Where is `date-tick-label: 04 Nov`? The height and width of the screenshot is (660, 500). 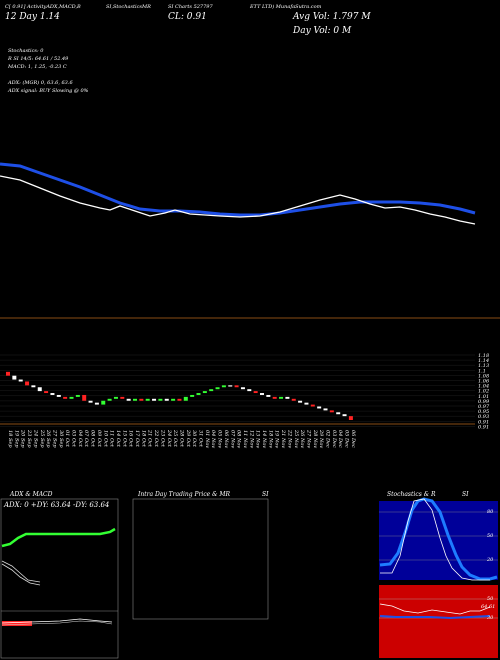
date-tick-label: 04 Nov is located at coordinates (213, 439).